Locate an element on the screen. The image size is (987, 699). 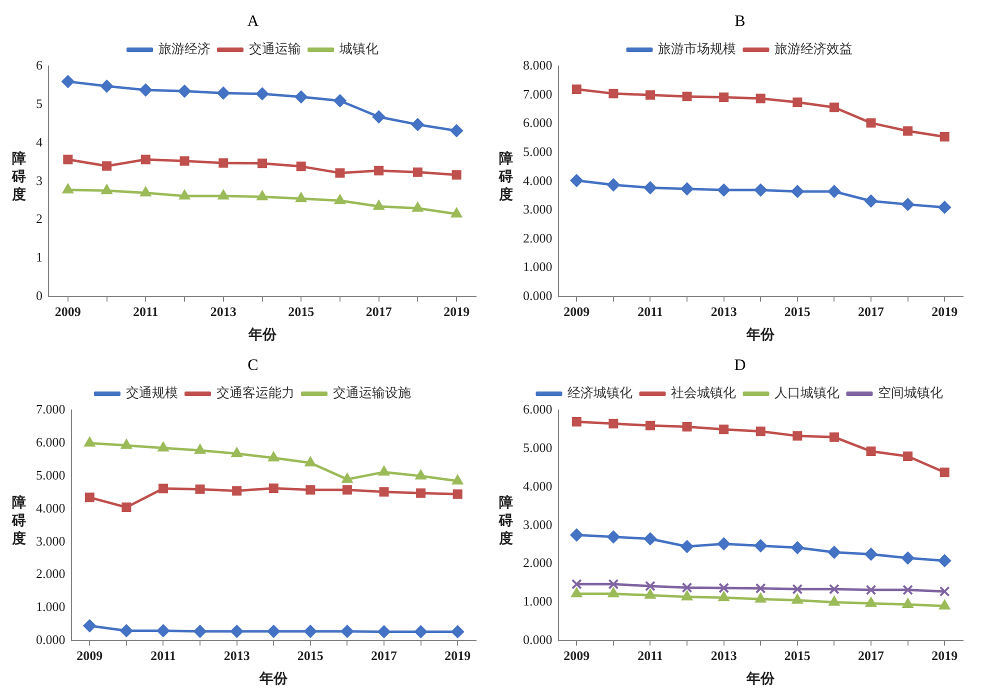
legend-label: 交通运输设施 is located at coordinates (371, 392).